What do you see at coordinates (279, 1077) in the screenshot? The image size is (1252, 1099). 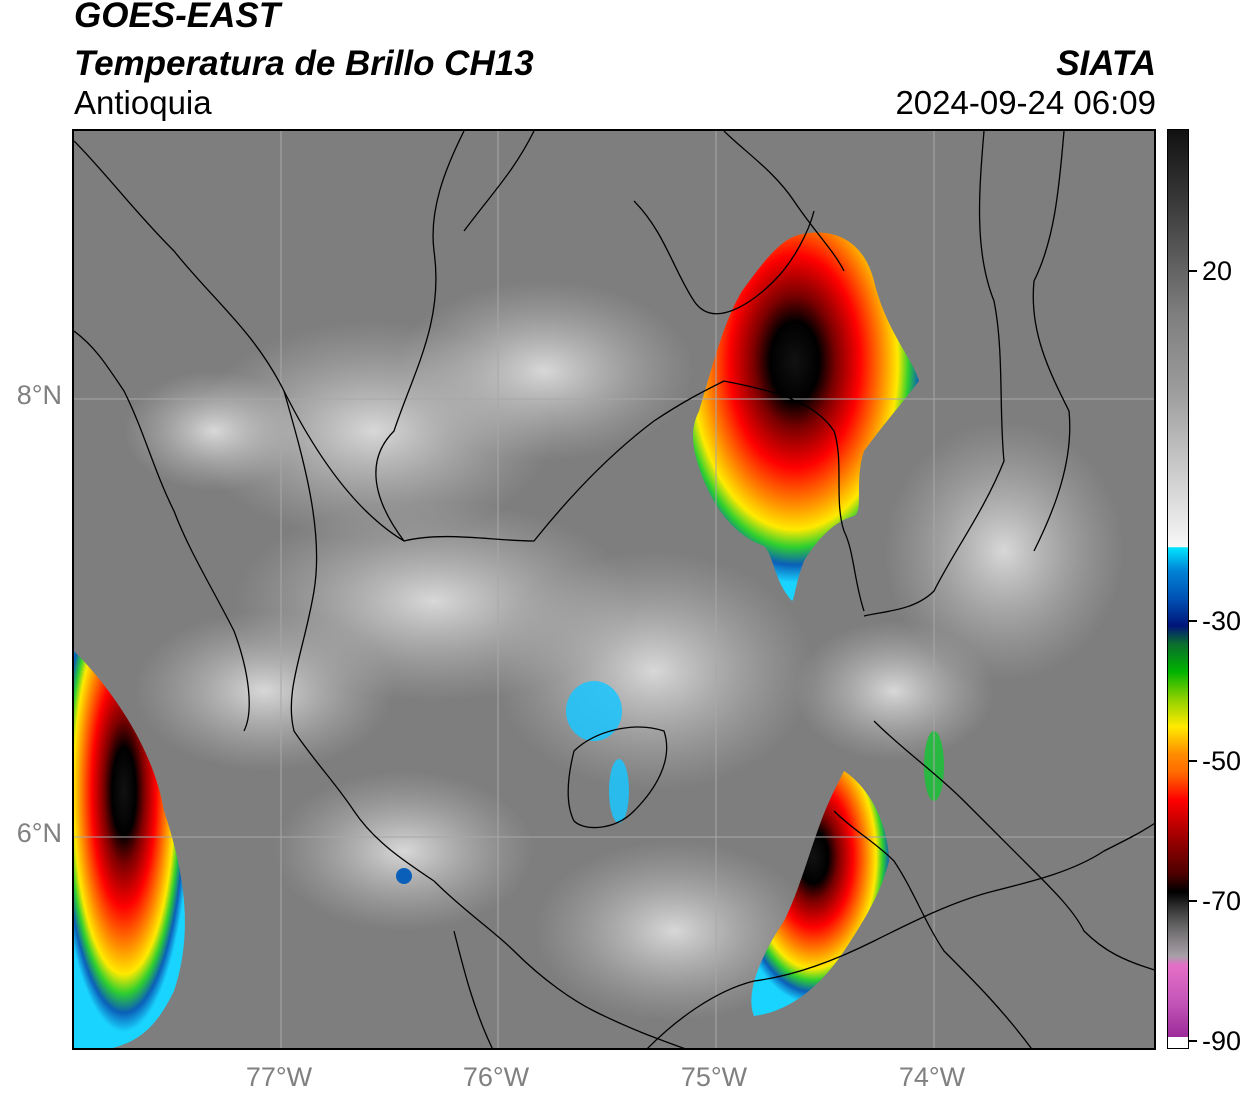 I see `lon-label-77w: 77°W` at bounding box center [279, 1077].